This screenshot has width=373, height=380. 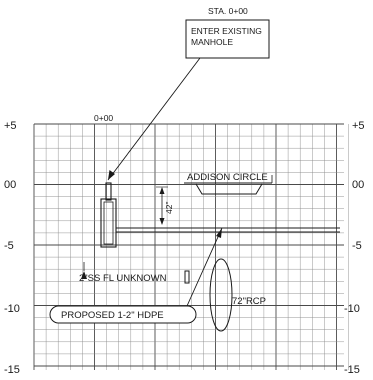 I want to click on y-label-left-plus5: +5, so click(x=10, y=126).